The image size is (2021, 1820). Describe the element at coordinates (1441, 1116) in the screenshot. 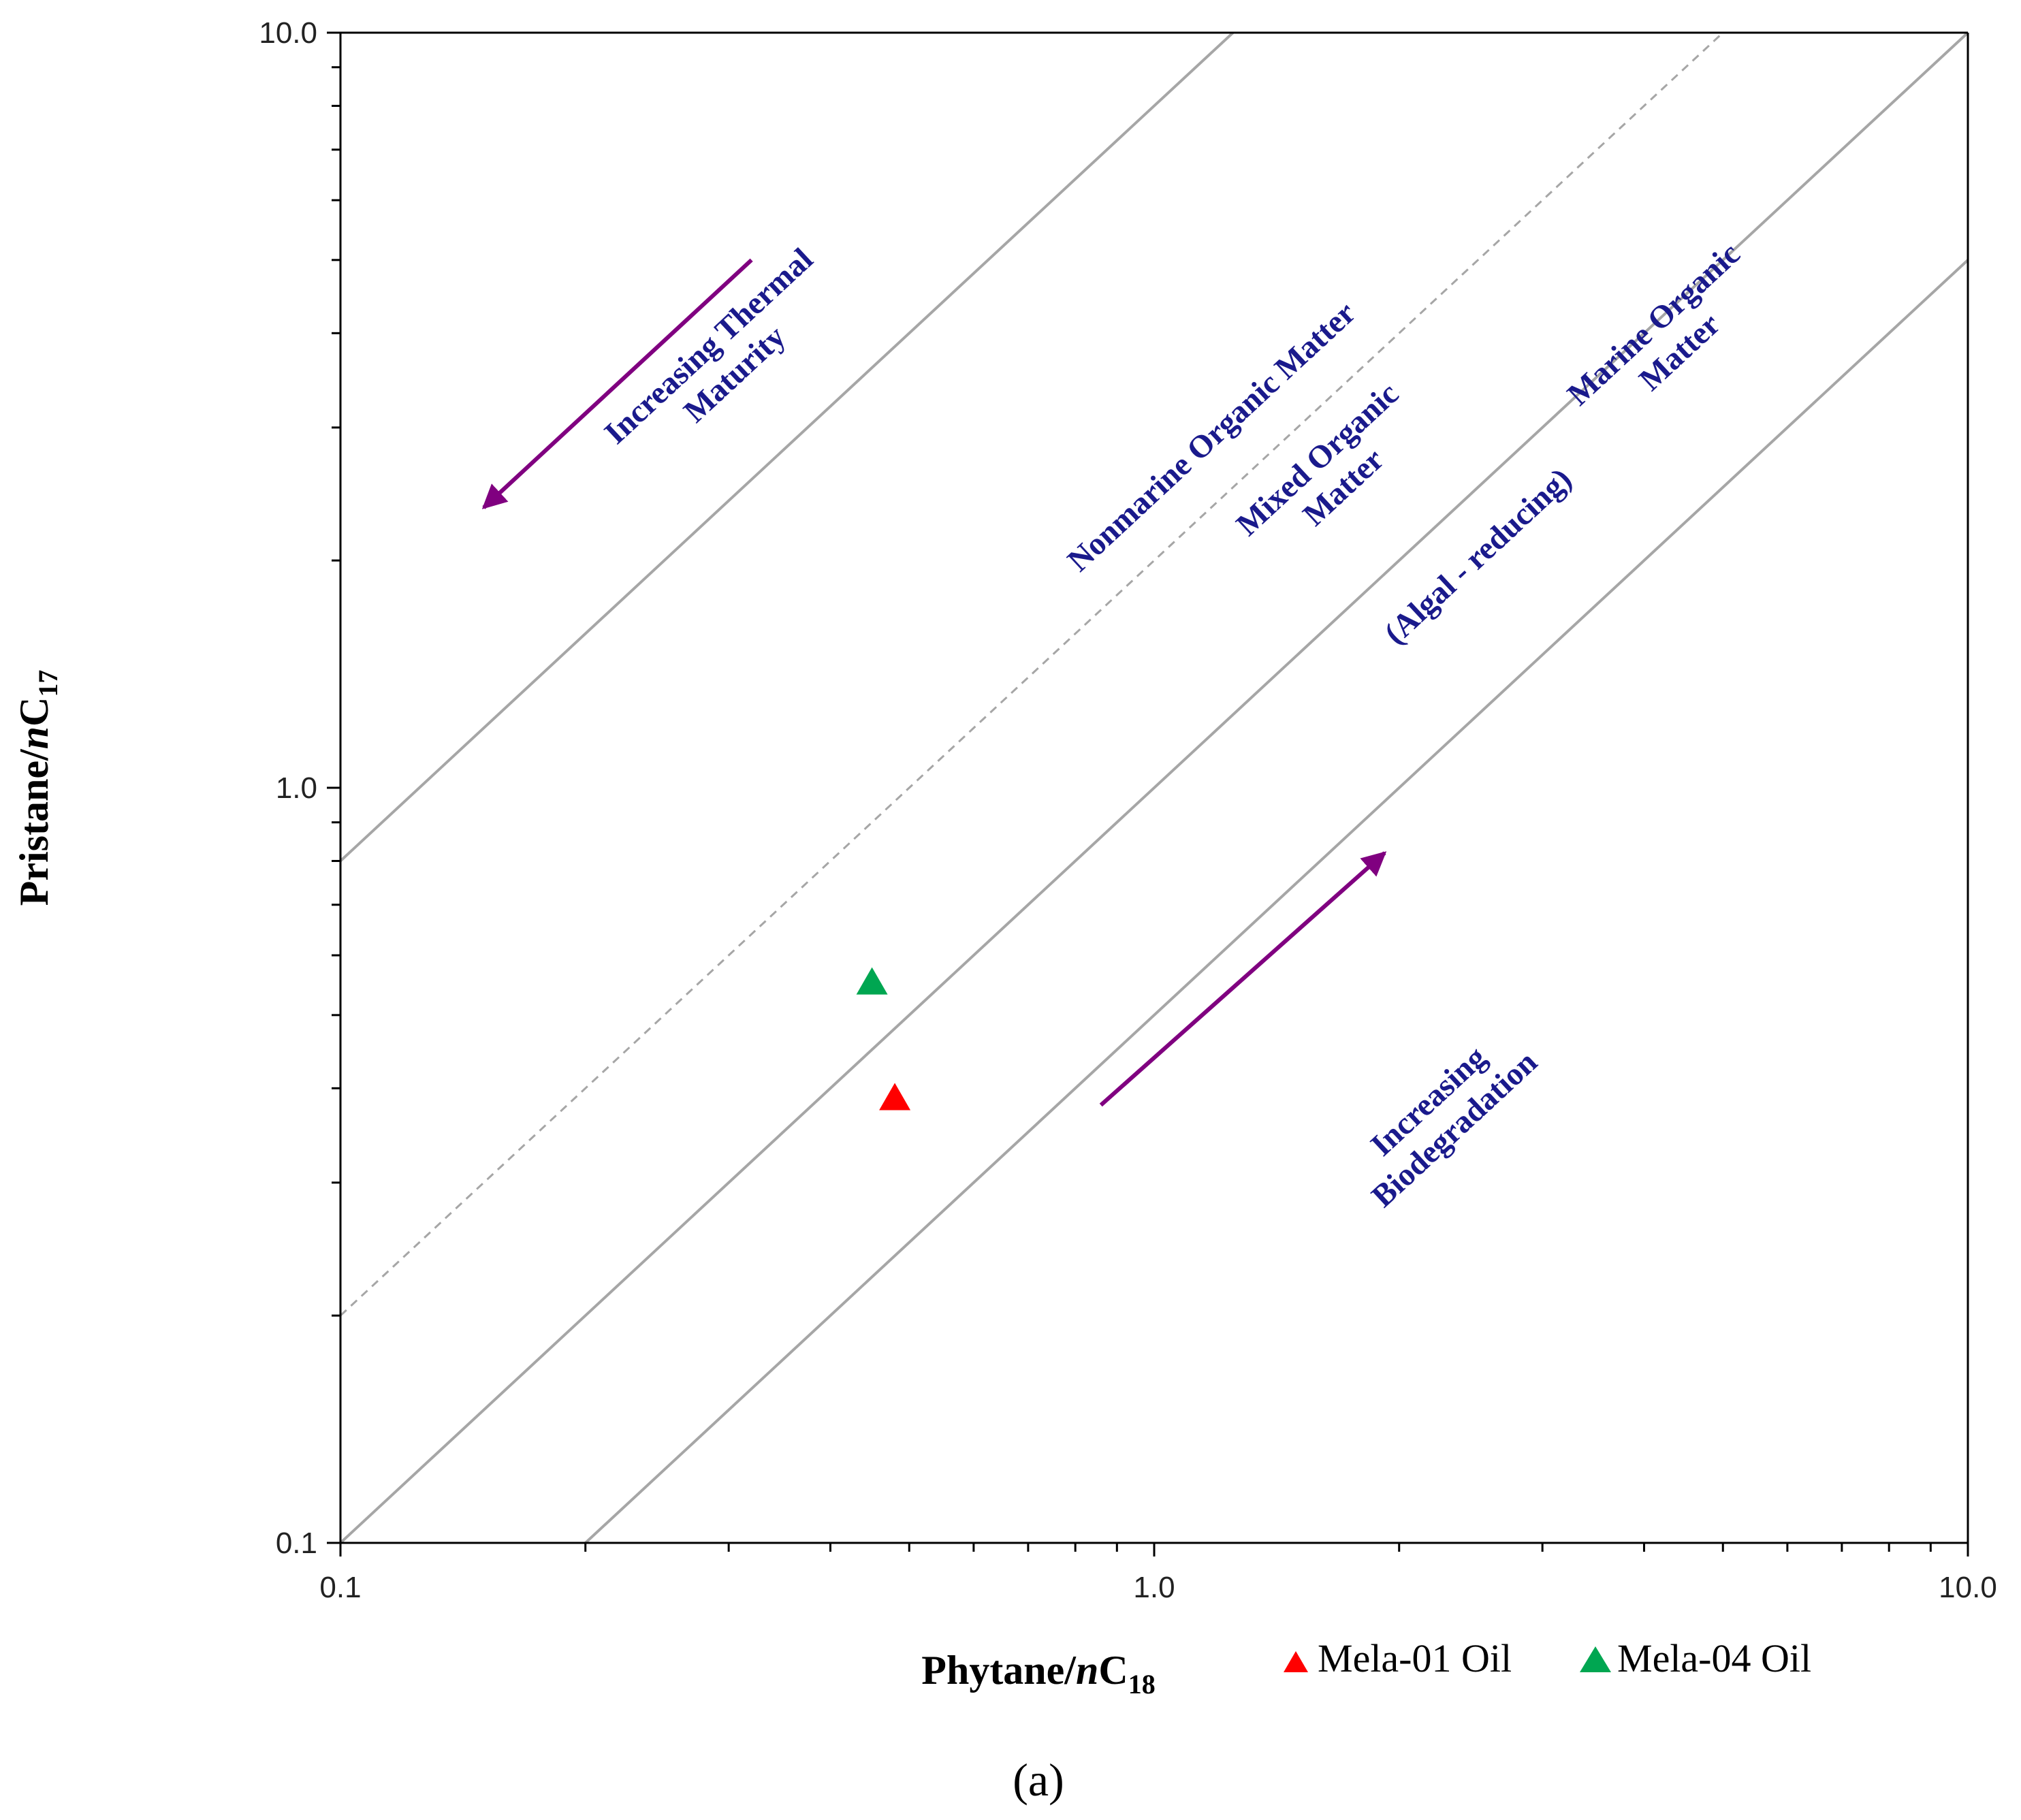

I see `biodegradation-label: IncreasingBiodegradation` at that location.